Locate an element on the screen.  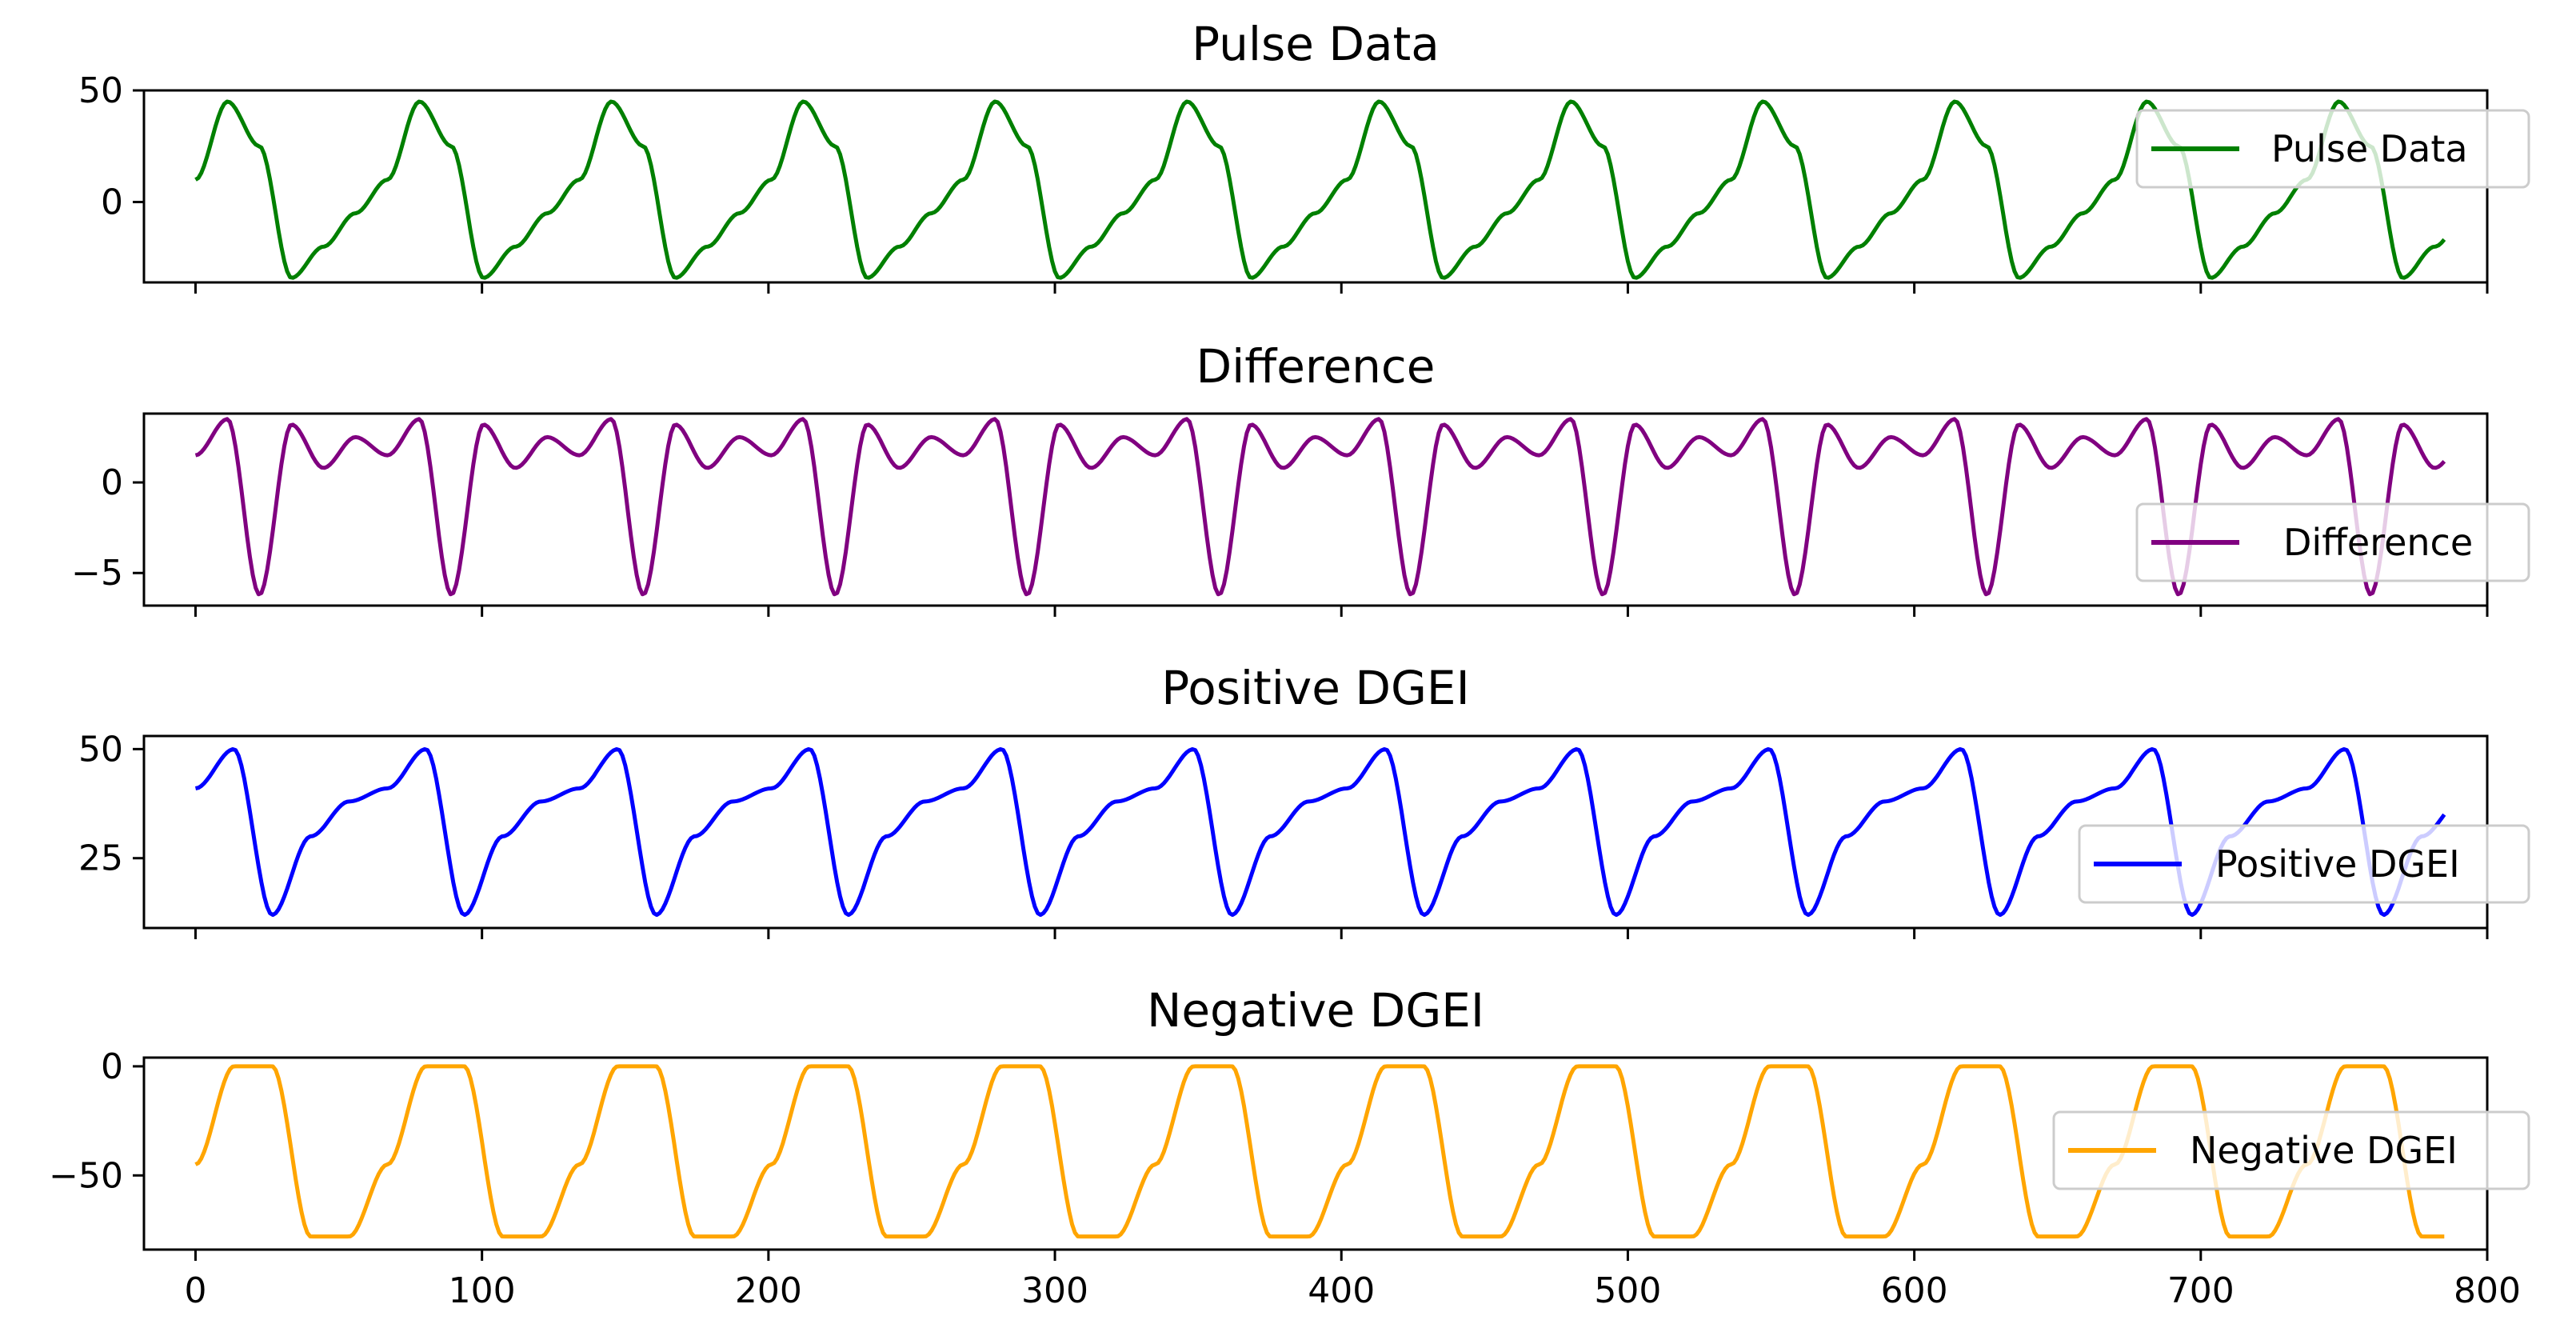
legend: Pulse Data is located at coordinates (2332, 149).